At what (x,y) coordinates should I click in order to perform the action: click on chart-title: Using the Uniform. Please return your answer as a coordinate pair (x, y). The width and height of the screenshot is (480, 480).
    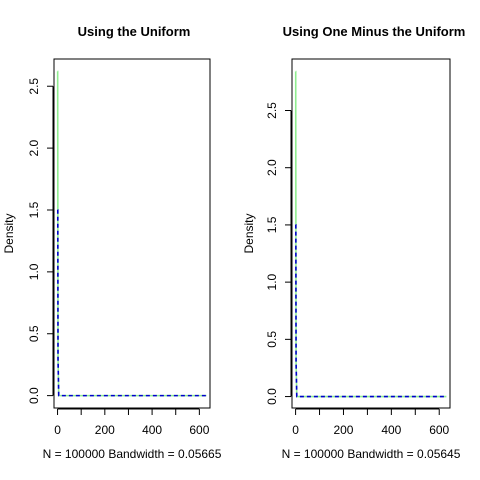
    Looking at the image, I should click on (134, 31).